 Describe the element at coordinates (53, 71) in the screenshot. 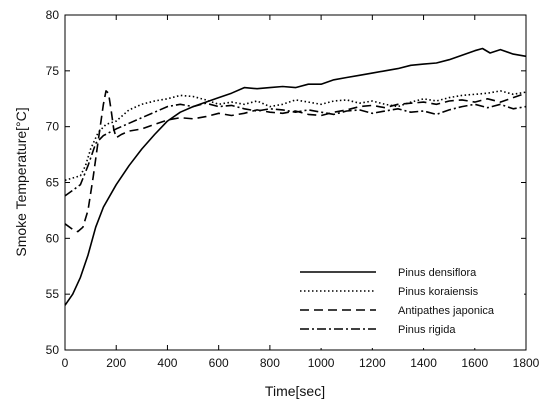

I see `y-tick-label: 75` at that location.